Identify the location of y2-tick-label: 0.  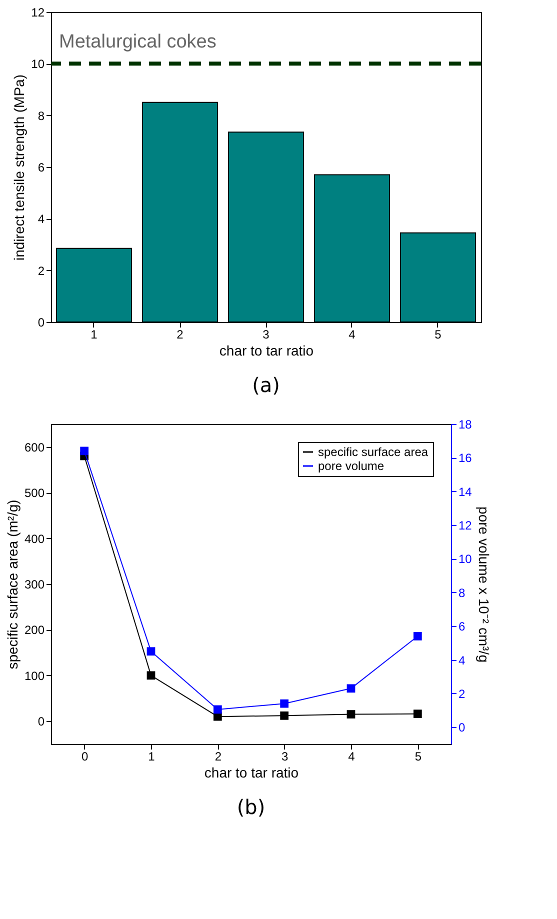
(462, 727).